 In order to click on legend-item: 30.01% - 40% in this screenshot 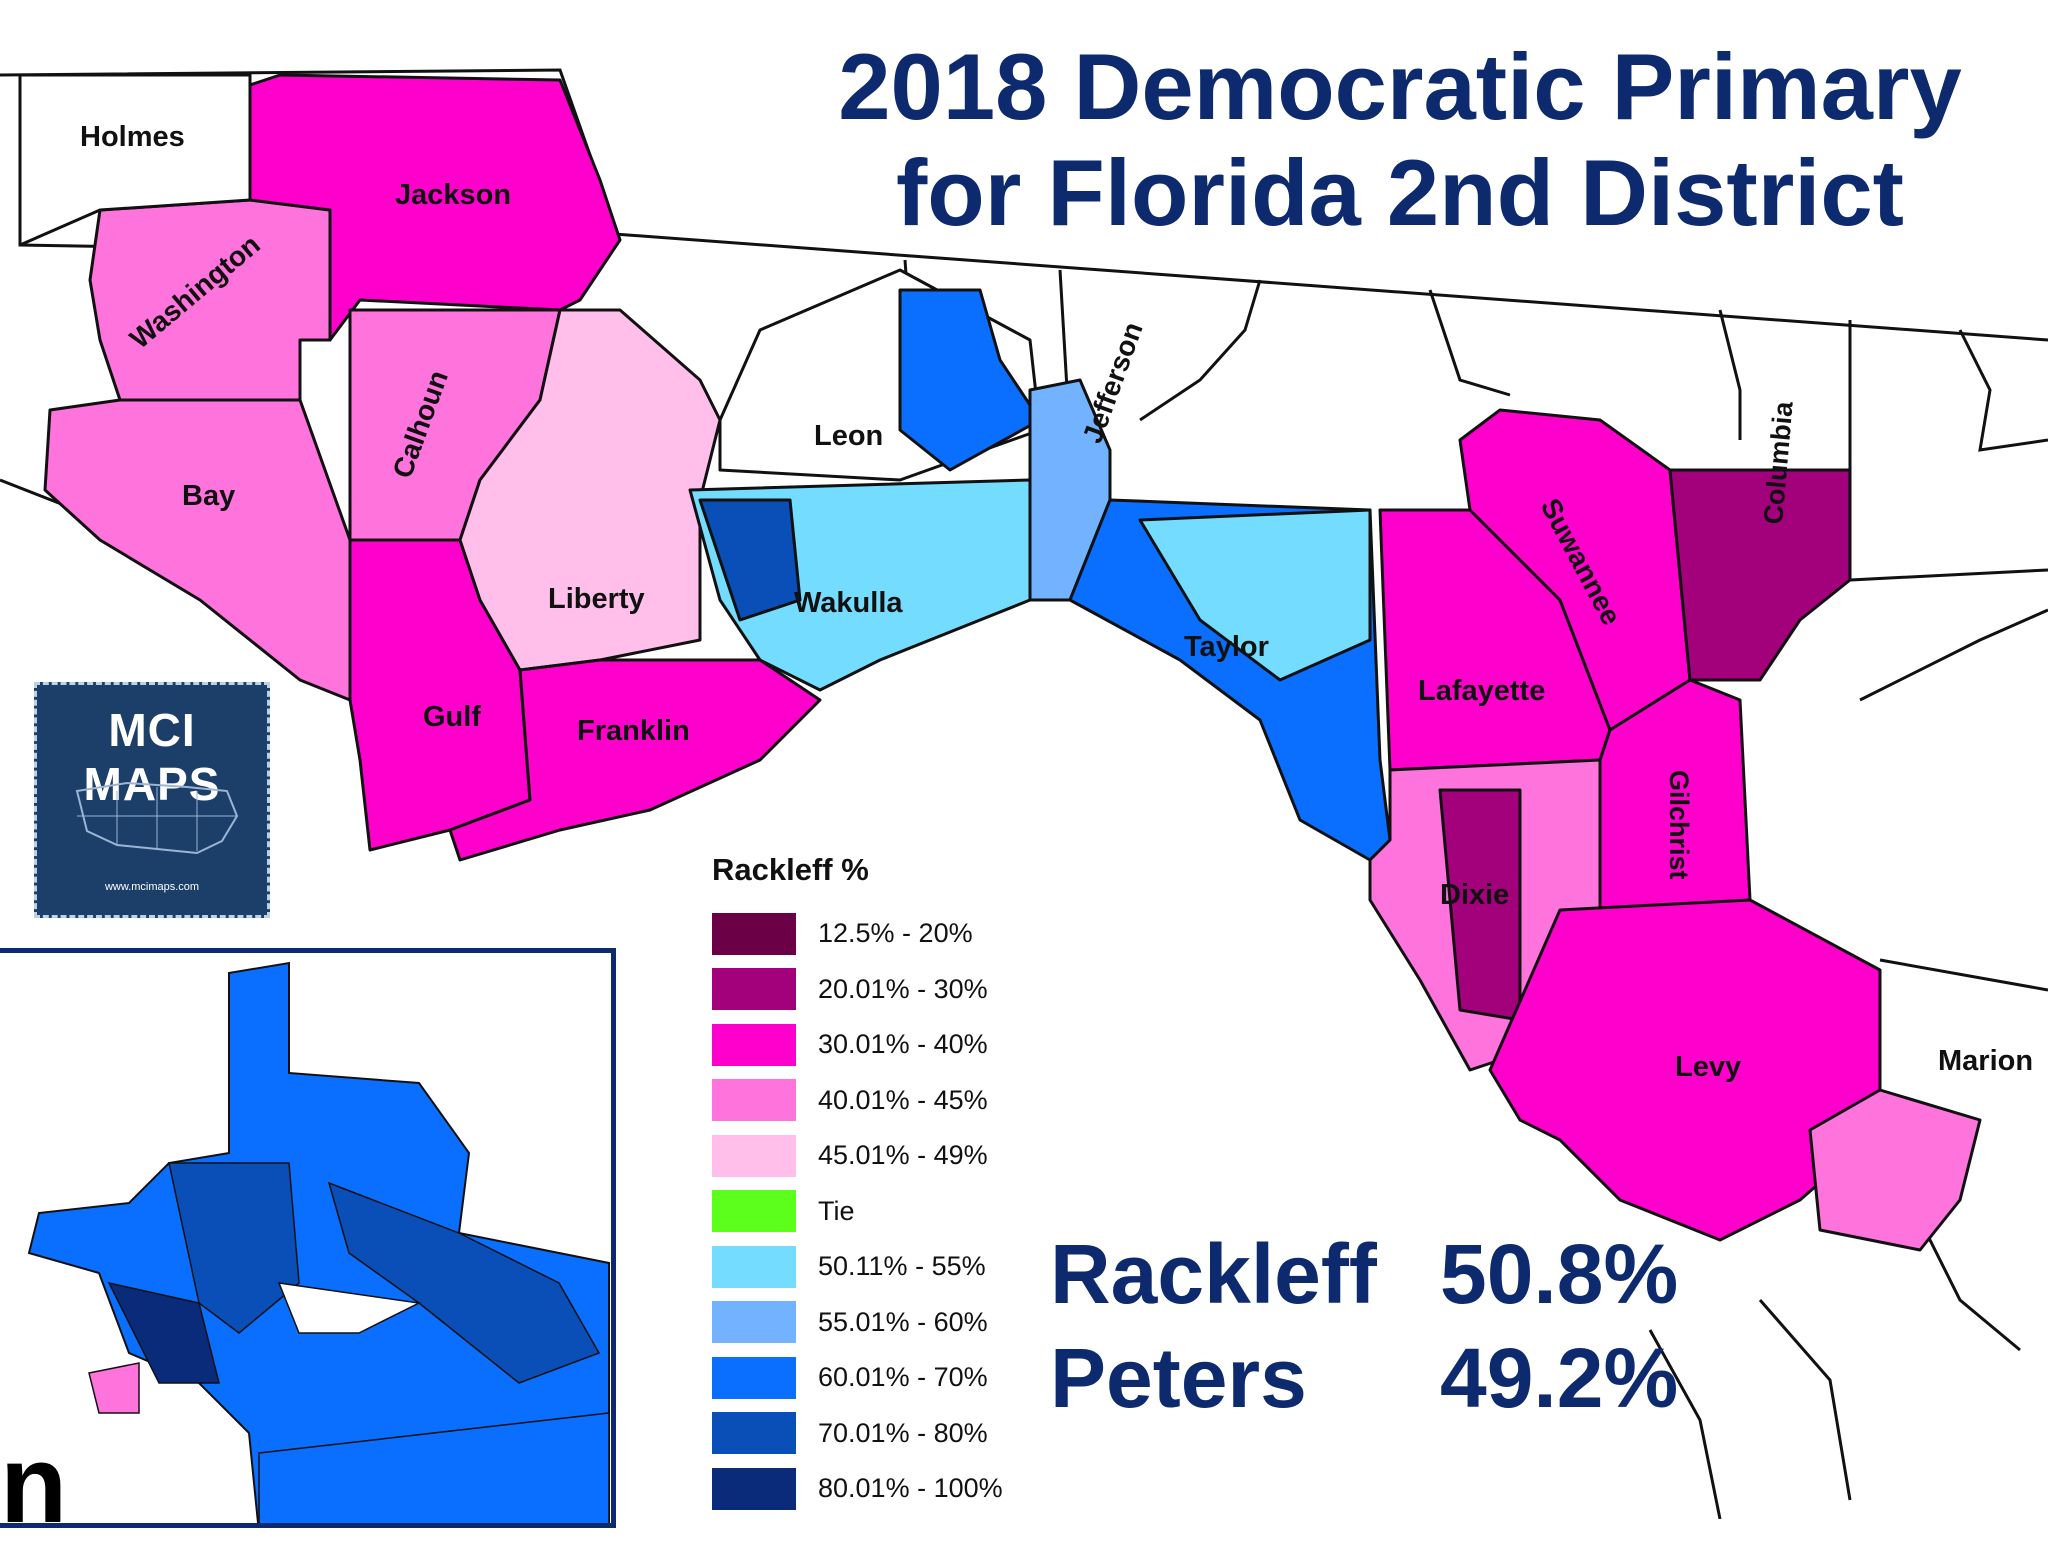, I will do `click(857, 1045)`.